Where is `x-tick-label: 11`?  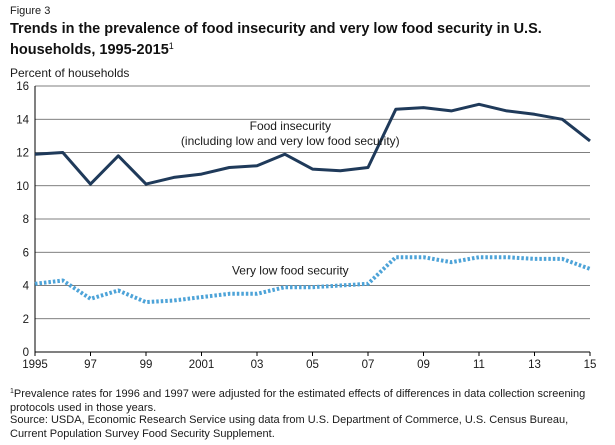
x-tick-label: 11 is located at coordinates (479, 365).